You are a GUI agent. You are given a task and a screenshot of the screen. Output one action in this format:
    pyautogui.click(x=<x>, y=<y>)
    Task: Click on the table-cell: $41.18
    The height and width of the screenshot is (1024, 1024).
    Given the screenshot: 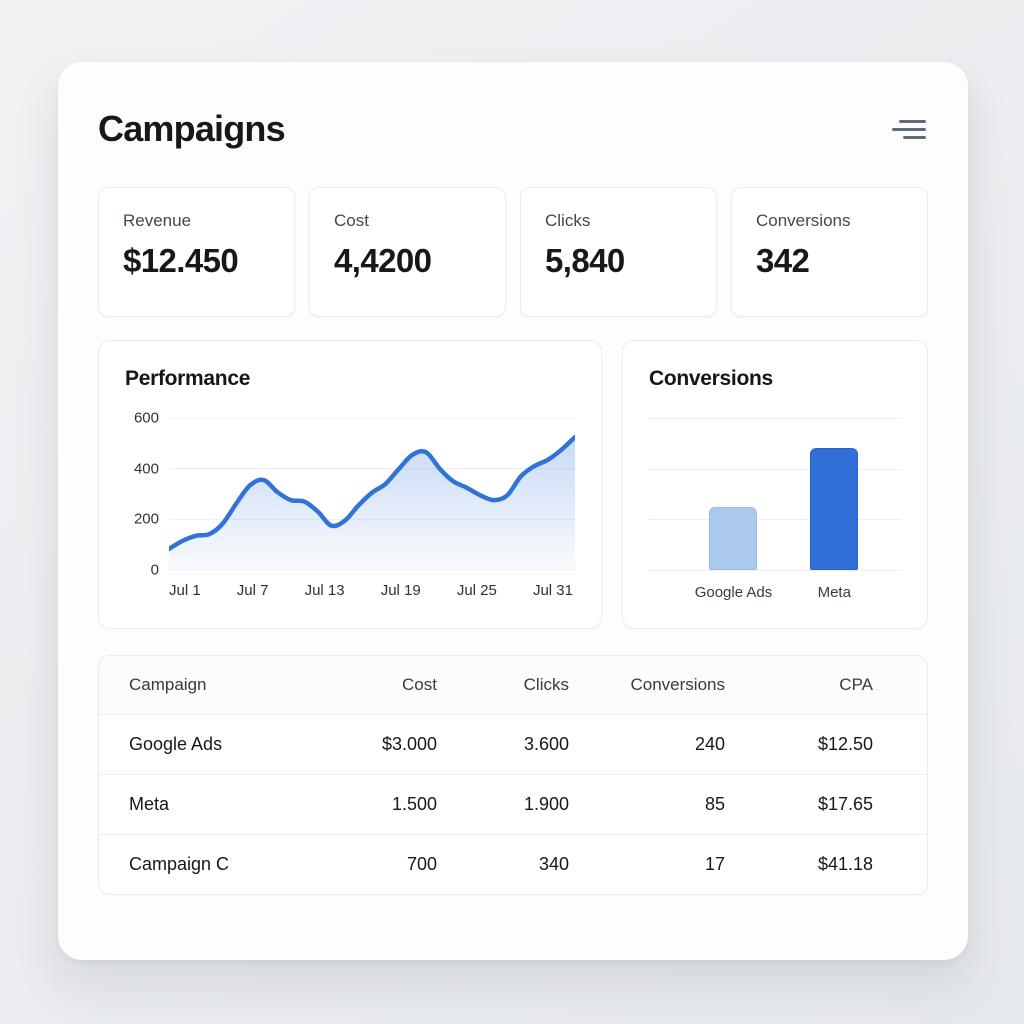 What is the action you would take?
    pyautogui.click(x=845, y=863)
    